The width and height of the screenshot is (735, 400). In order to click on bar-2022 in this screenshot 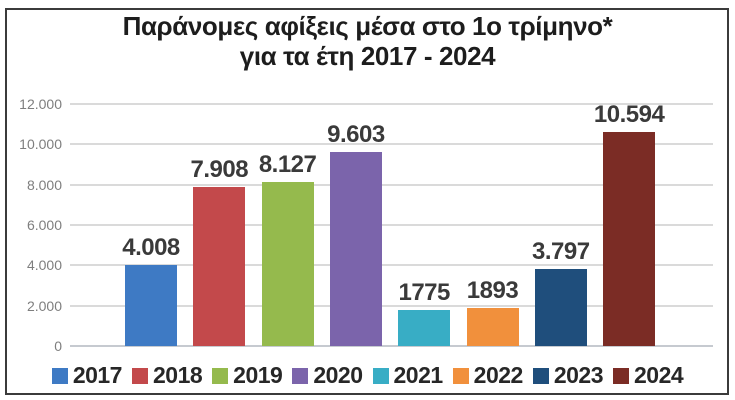, I will do `click(492, 326)`.